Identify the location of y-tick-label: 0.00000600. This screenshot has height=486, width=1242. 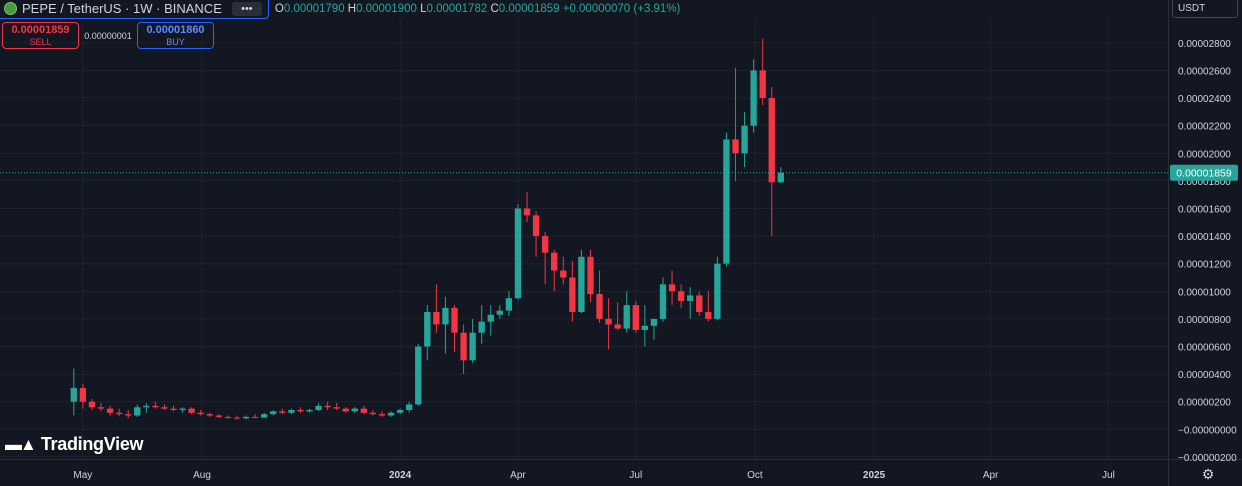
(1204, 348).